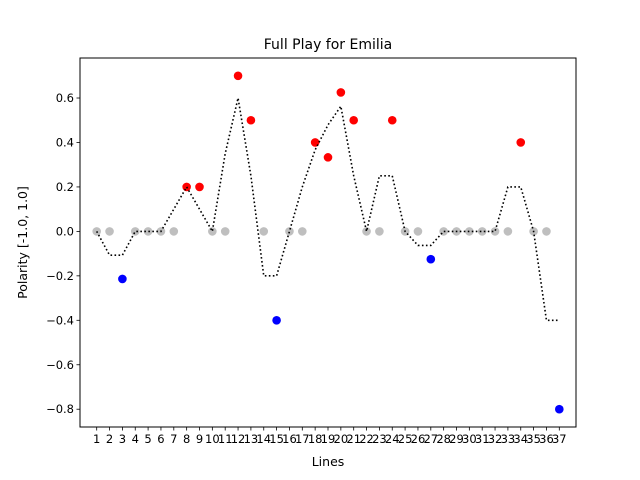  Describe the element at coordinates (60, 365) in the screenshot. I see `y-tick-label: −0.6` at that location.